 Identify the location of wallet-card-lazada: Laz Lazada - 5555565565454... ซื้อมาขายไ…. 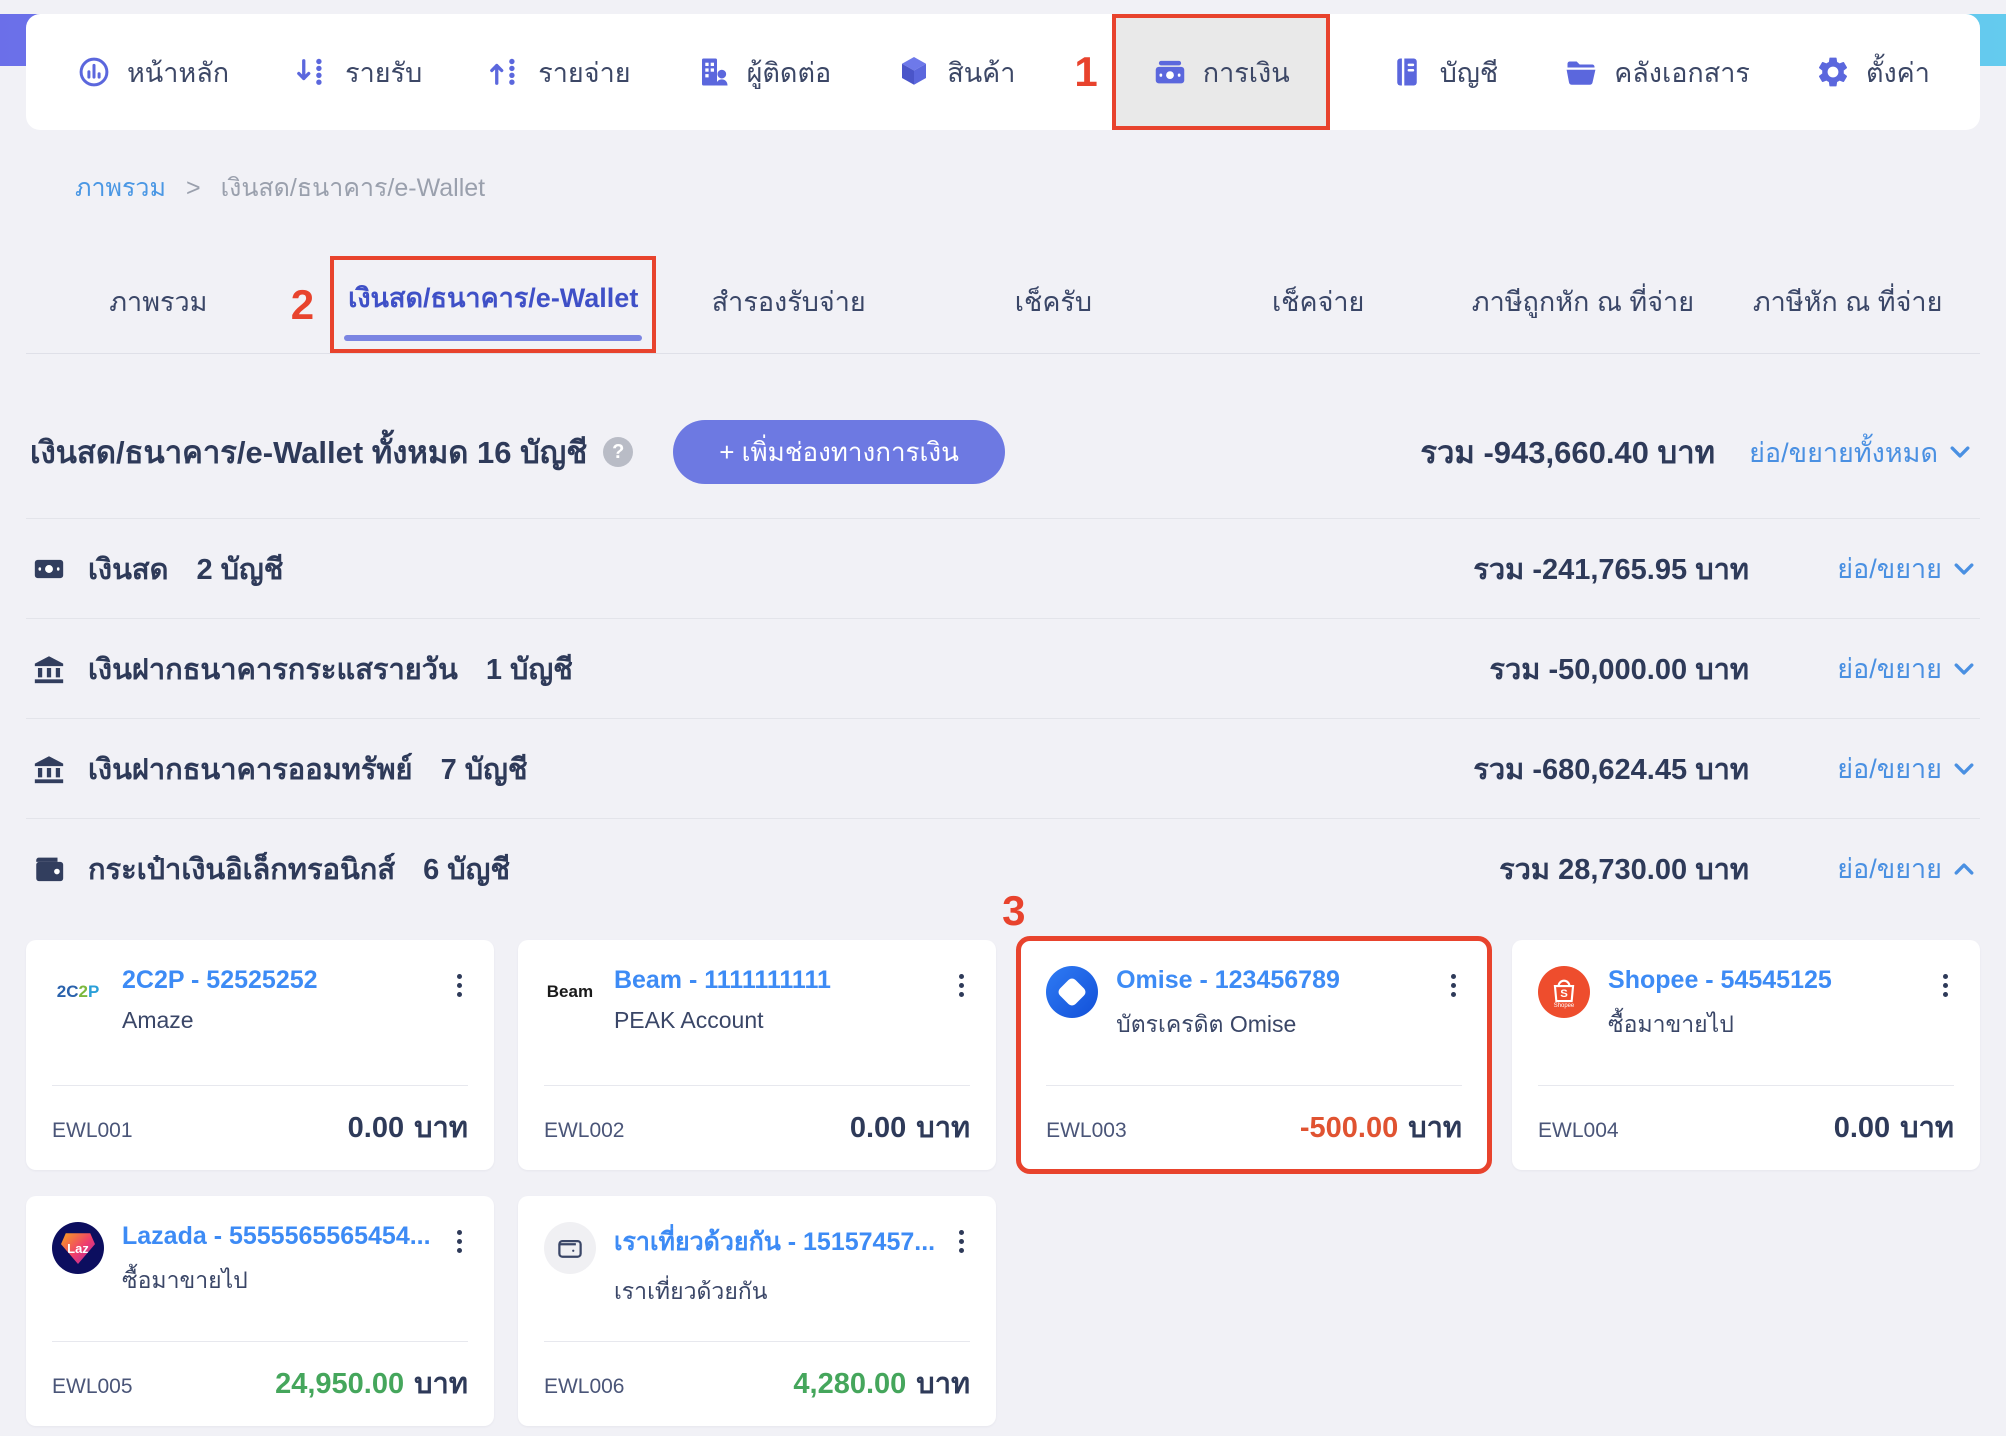
(260, 1311).